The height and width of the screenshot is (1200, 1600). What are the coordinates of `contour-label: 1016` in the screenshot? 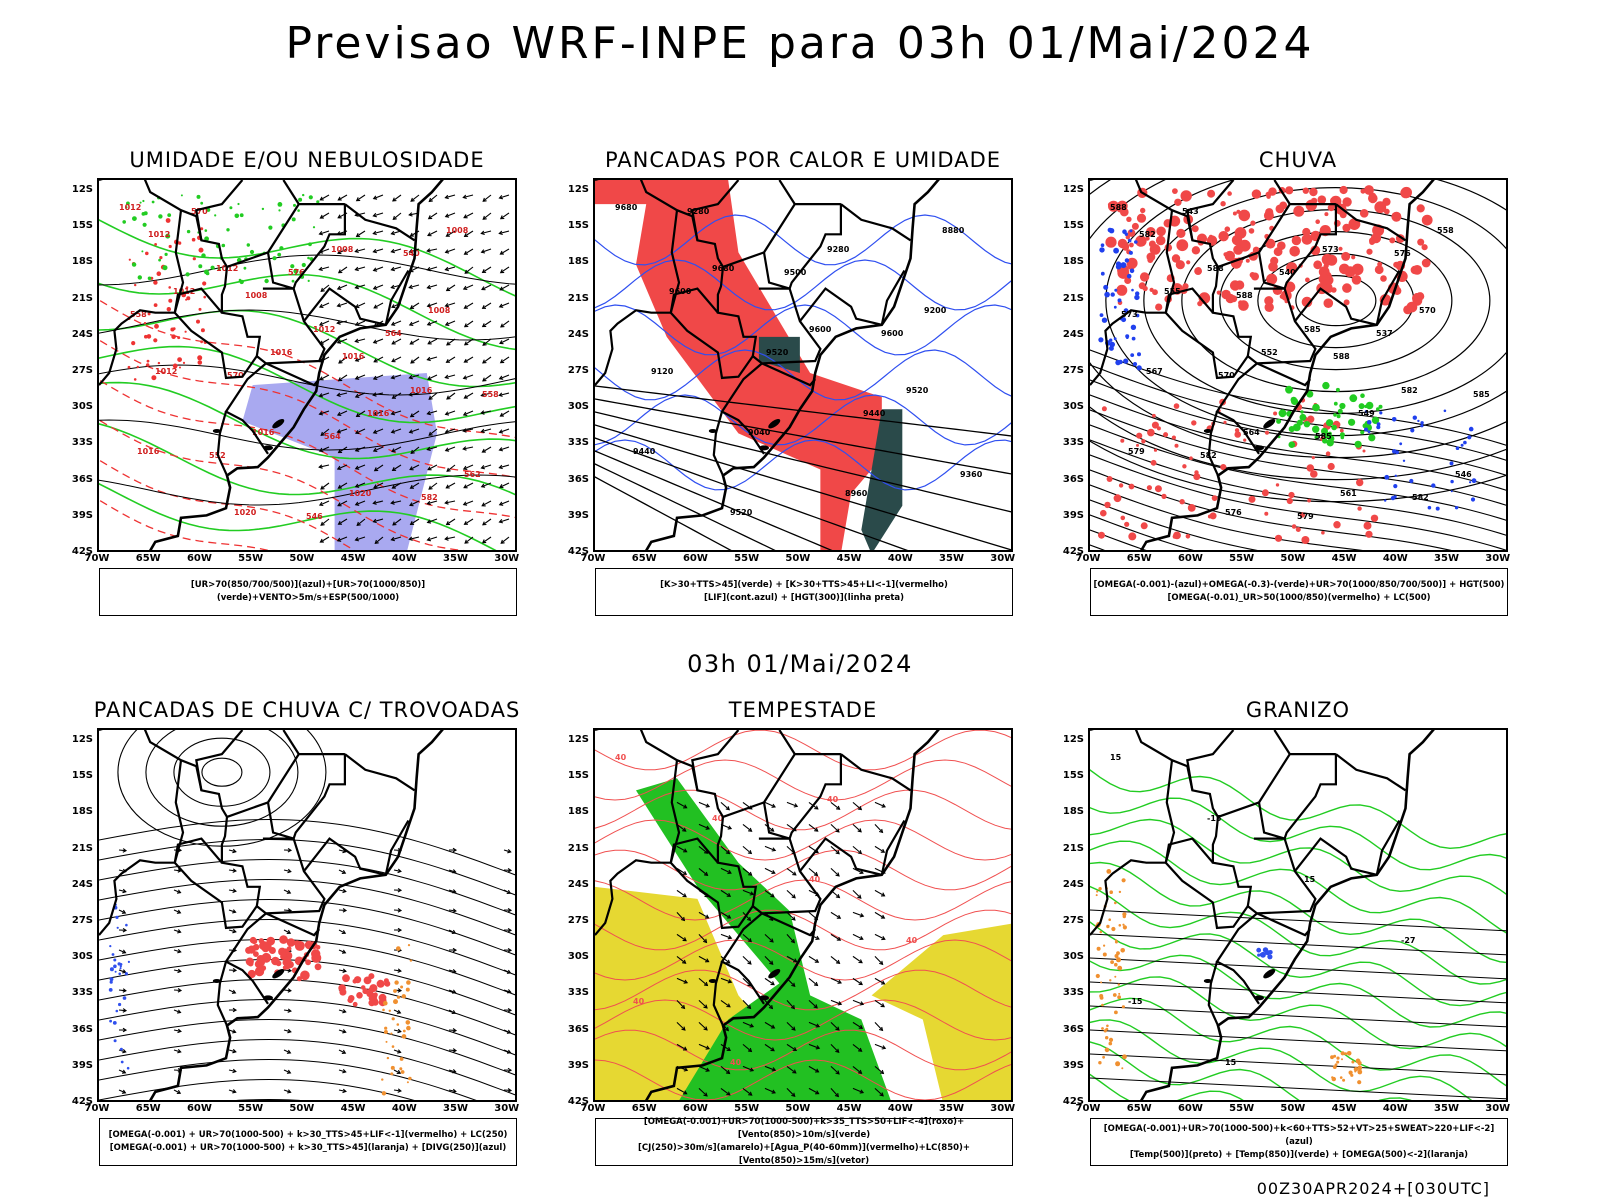 It's located at (353, 356).